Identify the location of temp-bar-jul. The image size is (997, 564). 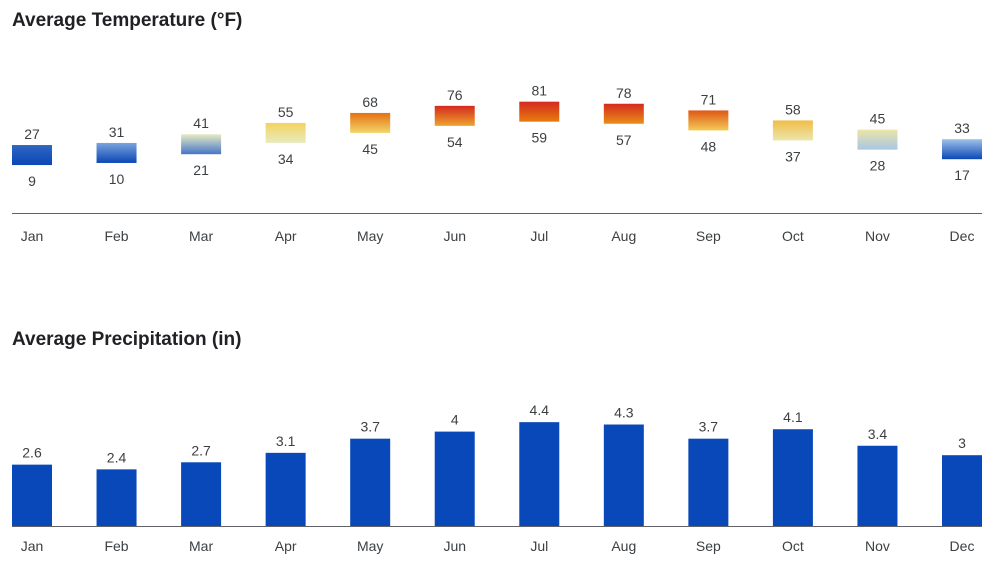
(539, 111).